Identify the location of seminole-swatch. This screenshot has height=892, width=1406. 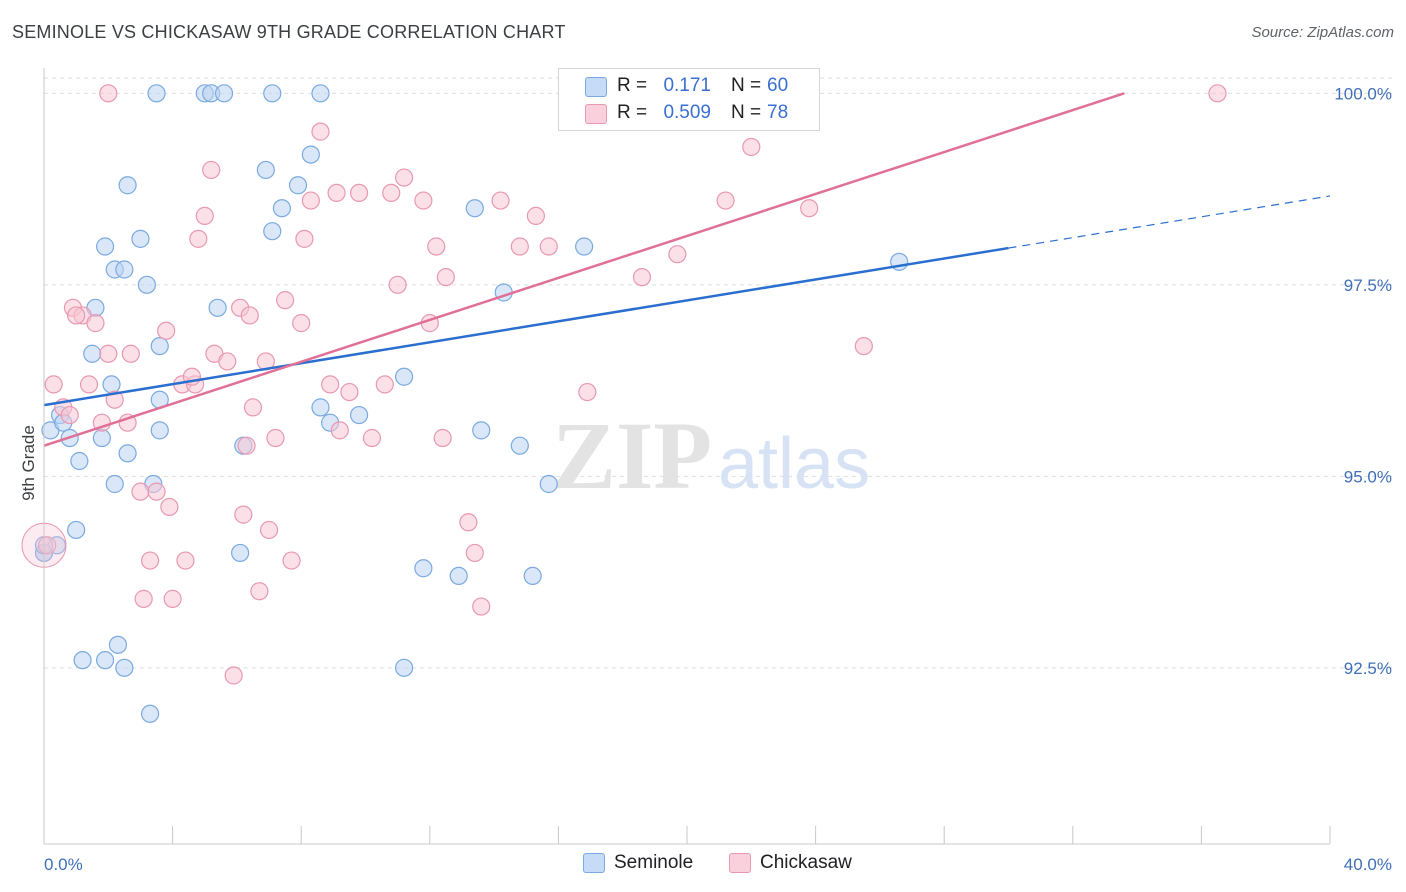
(596, 87).